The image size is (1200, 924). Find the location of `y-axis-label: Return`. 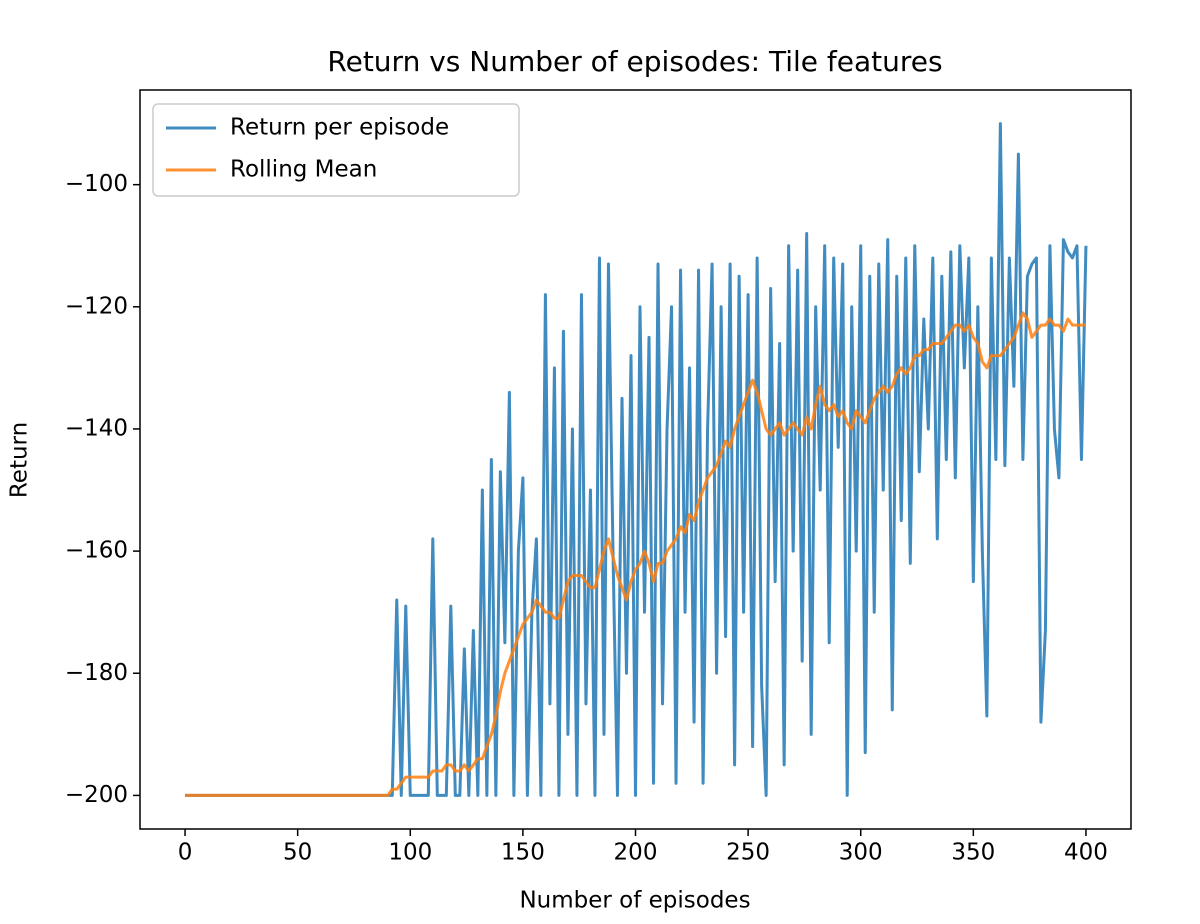

y-axis-label: Return is located at coordinates (20, 460).